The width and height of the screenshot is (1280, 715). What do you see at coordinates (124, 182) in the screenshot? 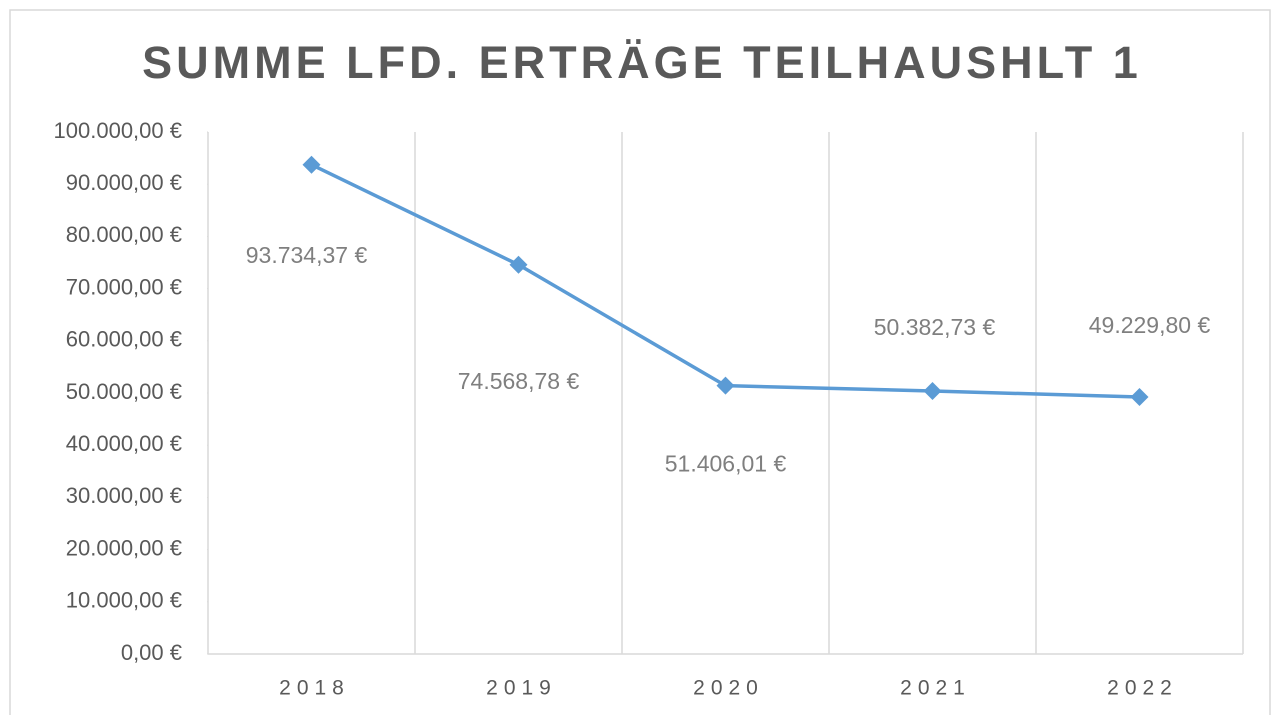
I see `y-tick-label: 90.000,00 €` at bounding box center [124, 182].